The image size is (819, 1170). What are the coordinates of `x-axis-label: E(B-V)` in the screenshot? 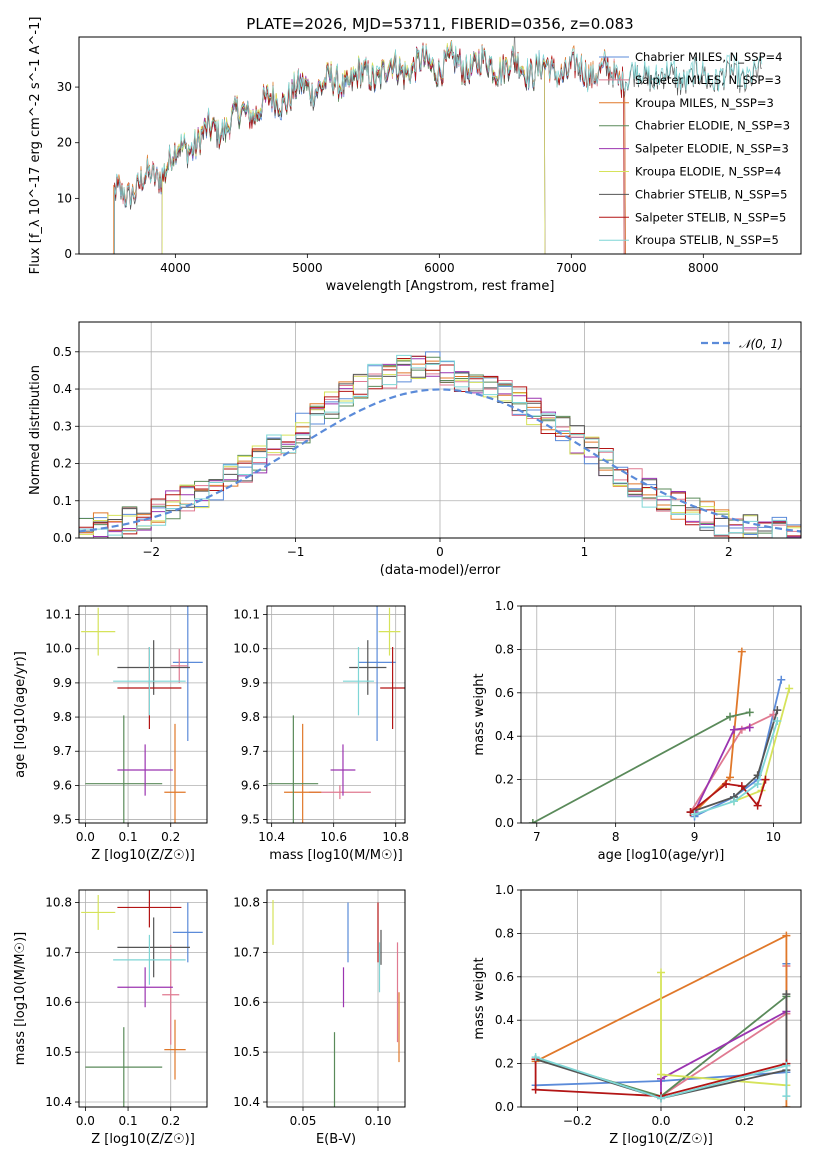 It's located at (336, 1139).